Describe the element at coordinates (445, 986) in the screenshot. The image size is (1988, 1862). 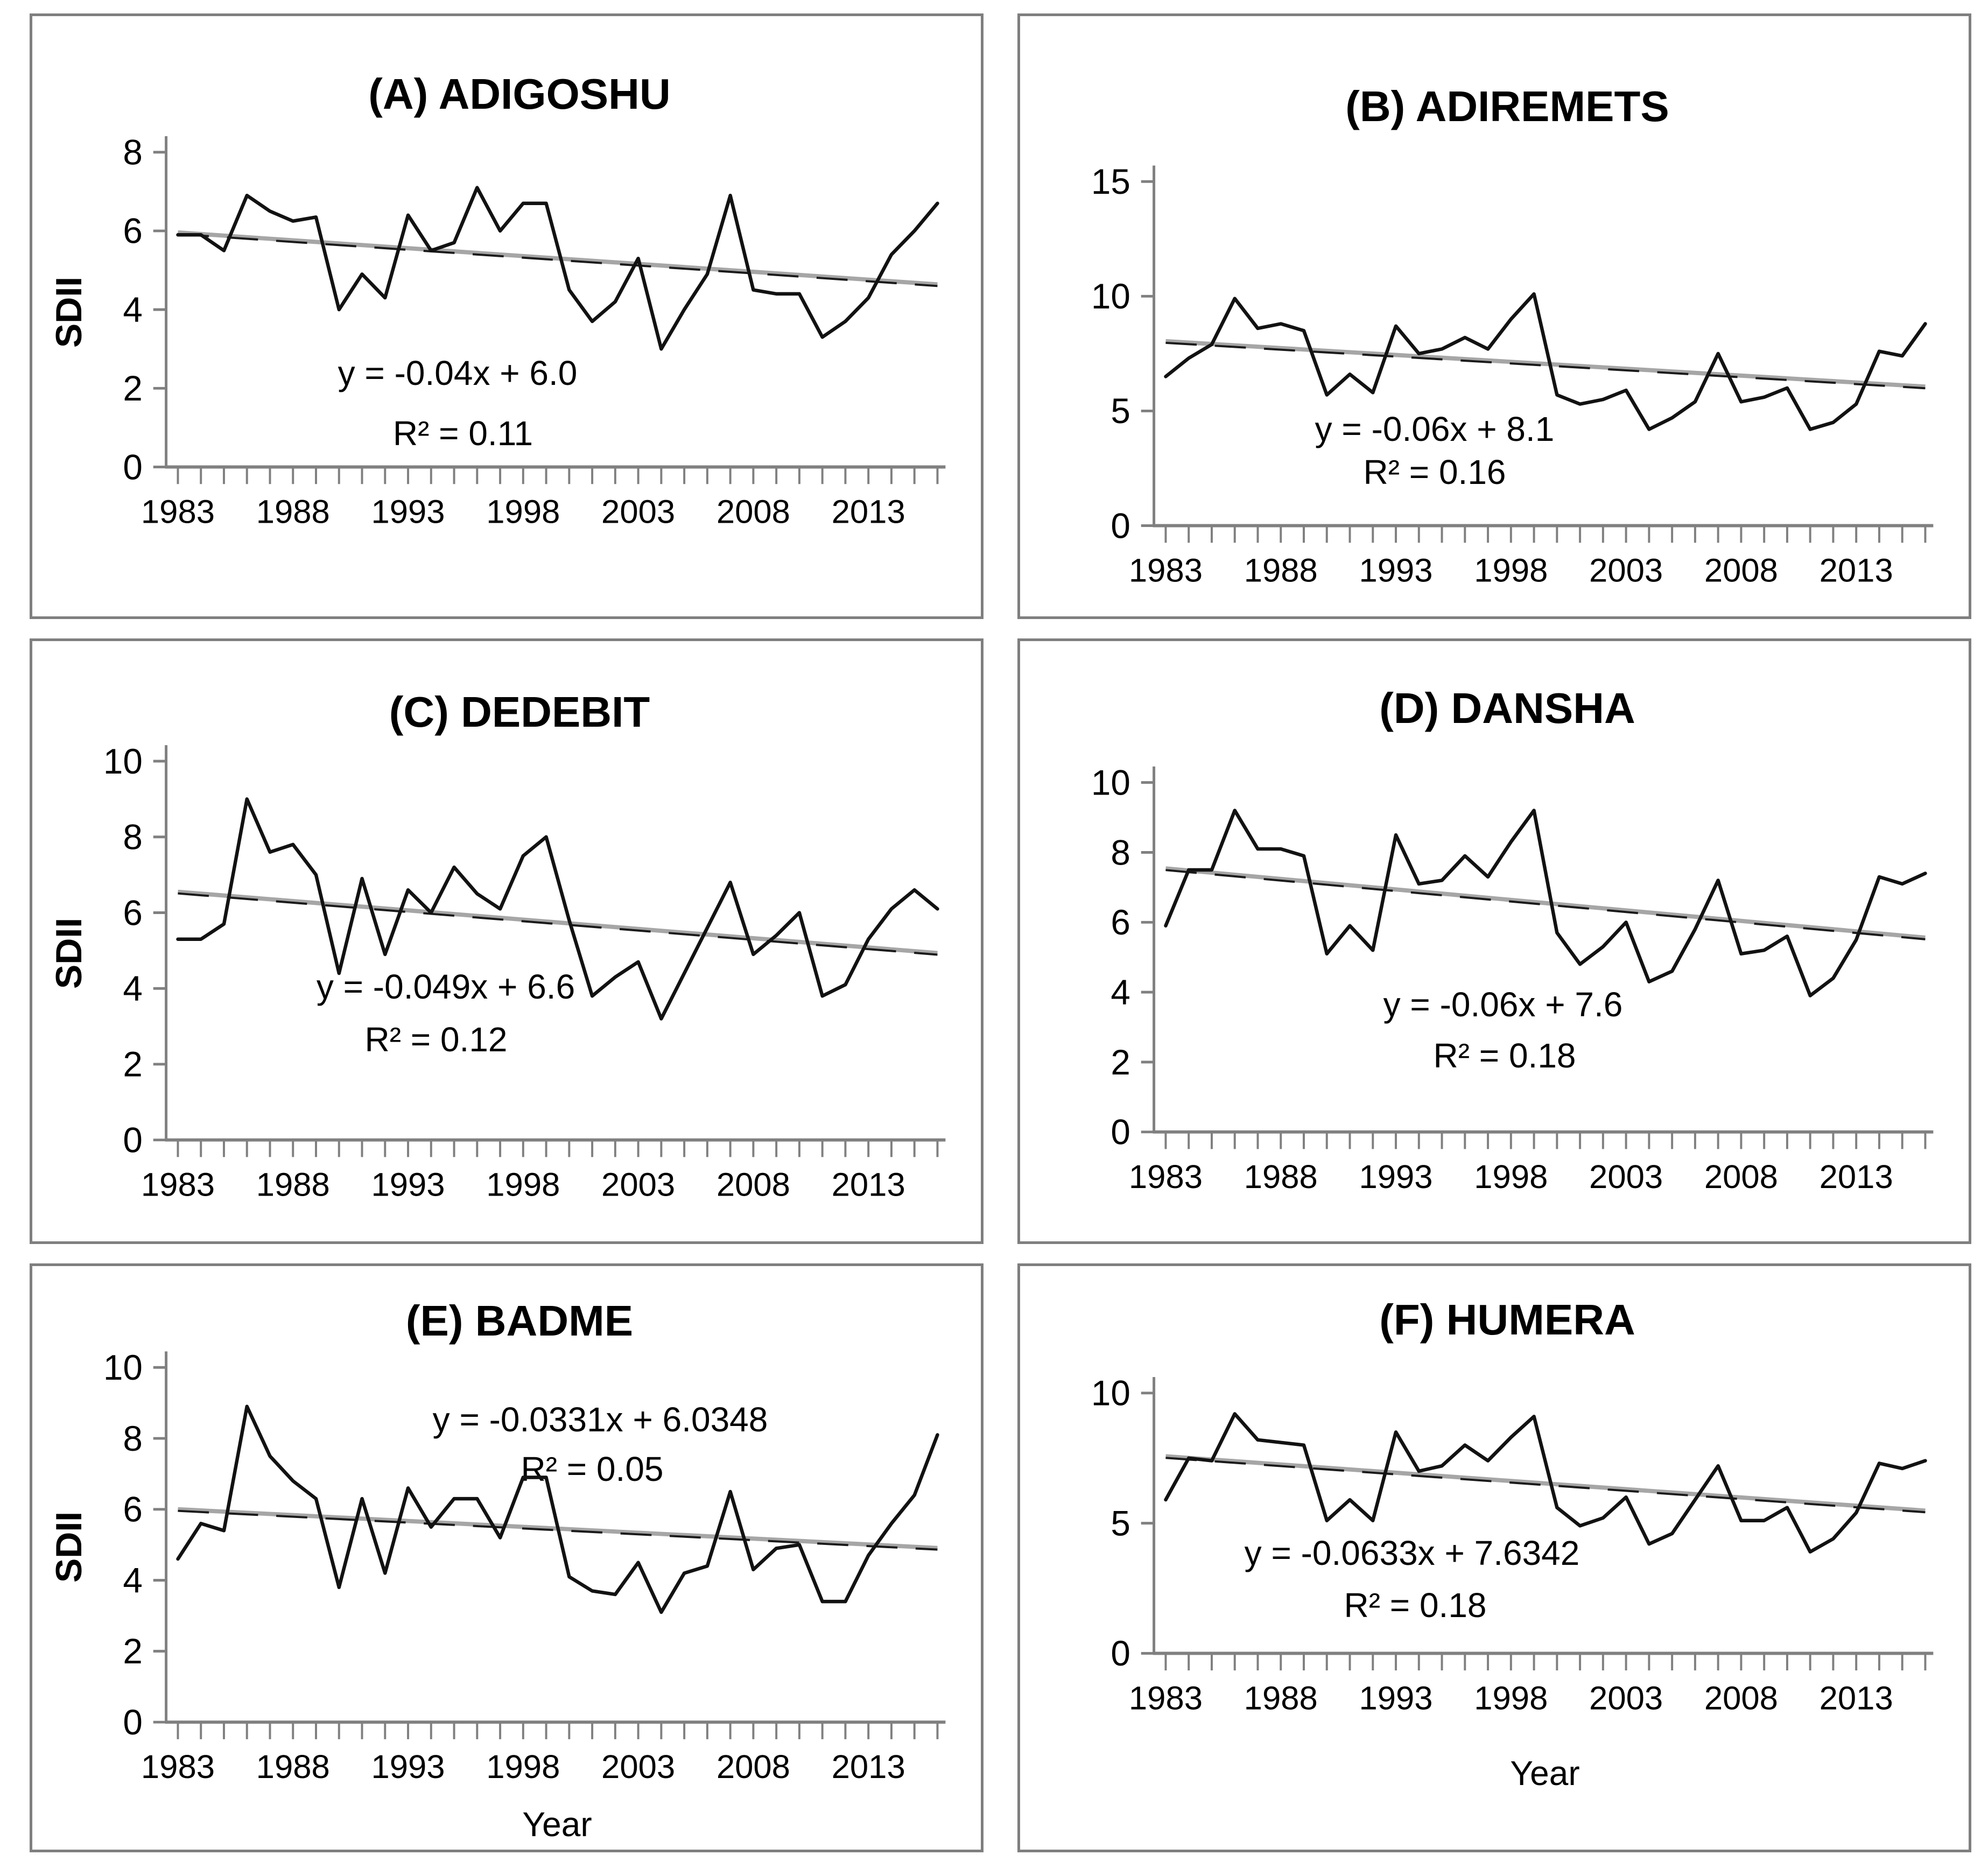
I see `trend-equation-label: y = -0.049x + 6.6` at that location.